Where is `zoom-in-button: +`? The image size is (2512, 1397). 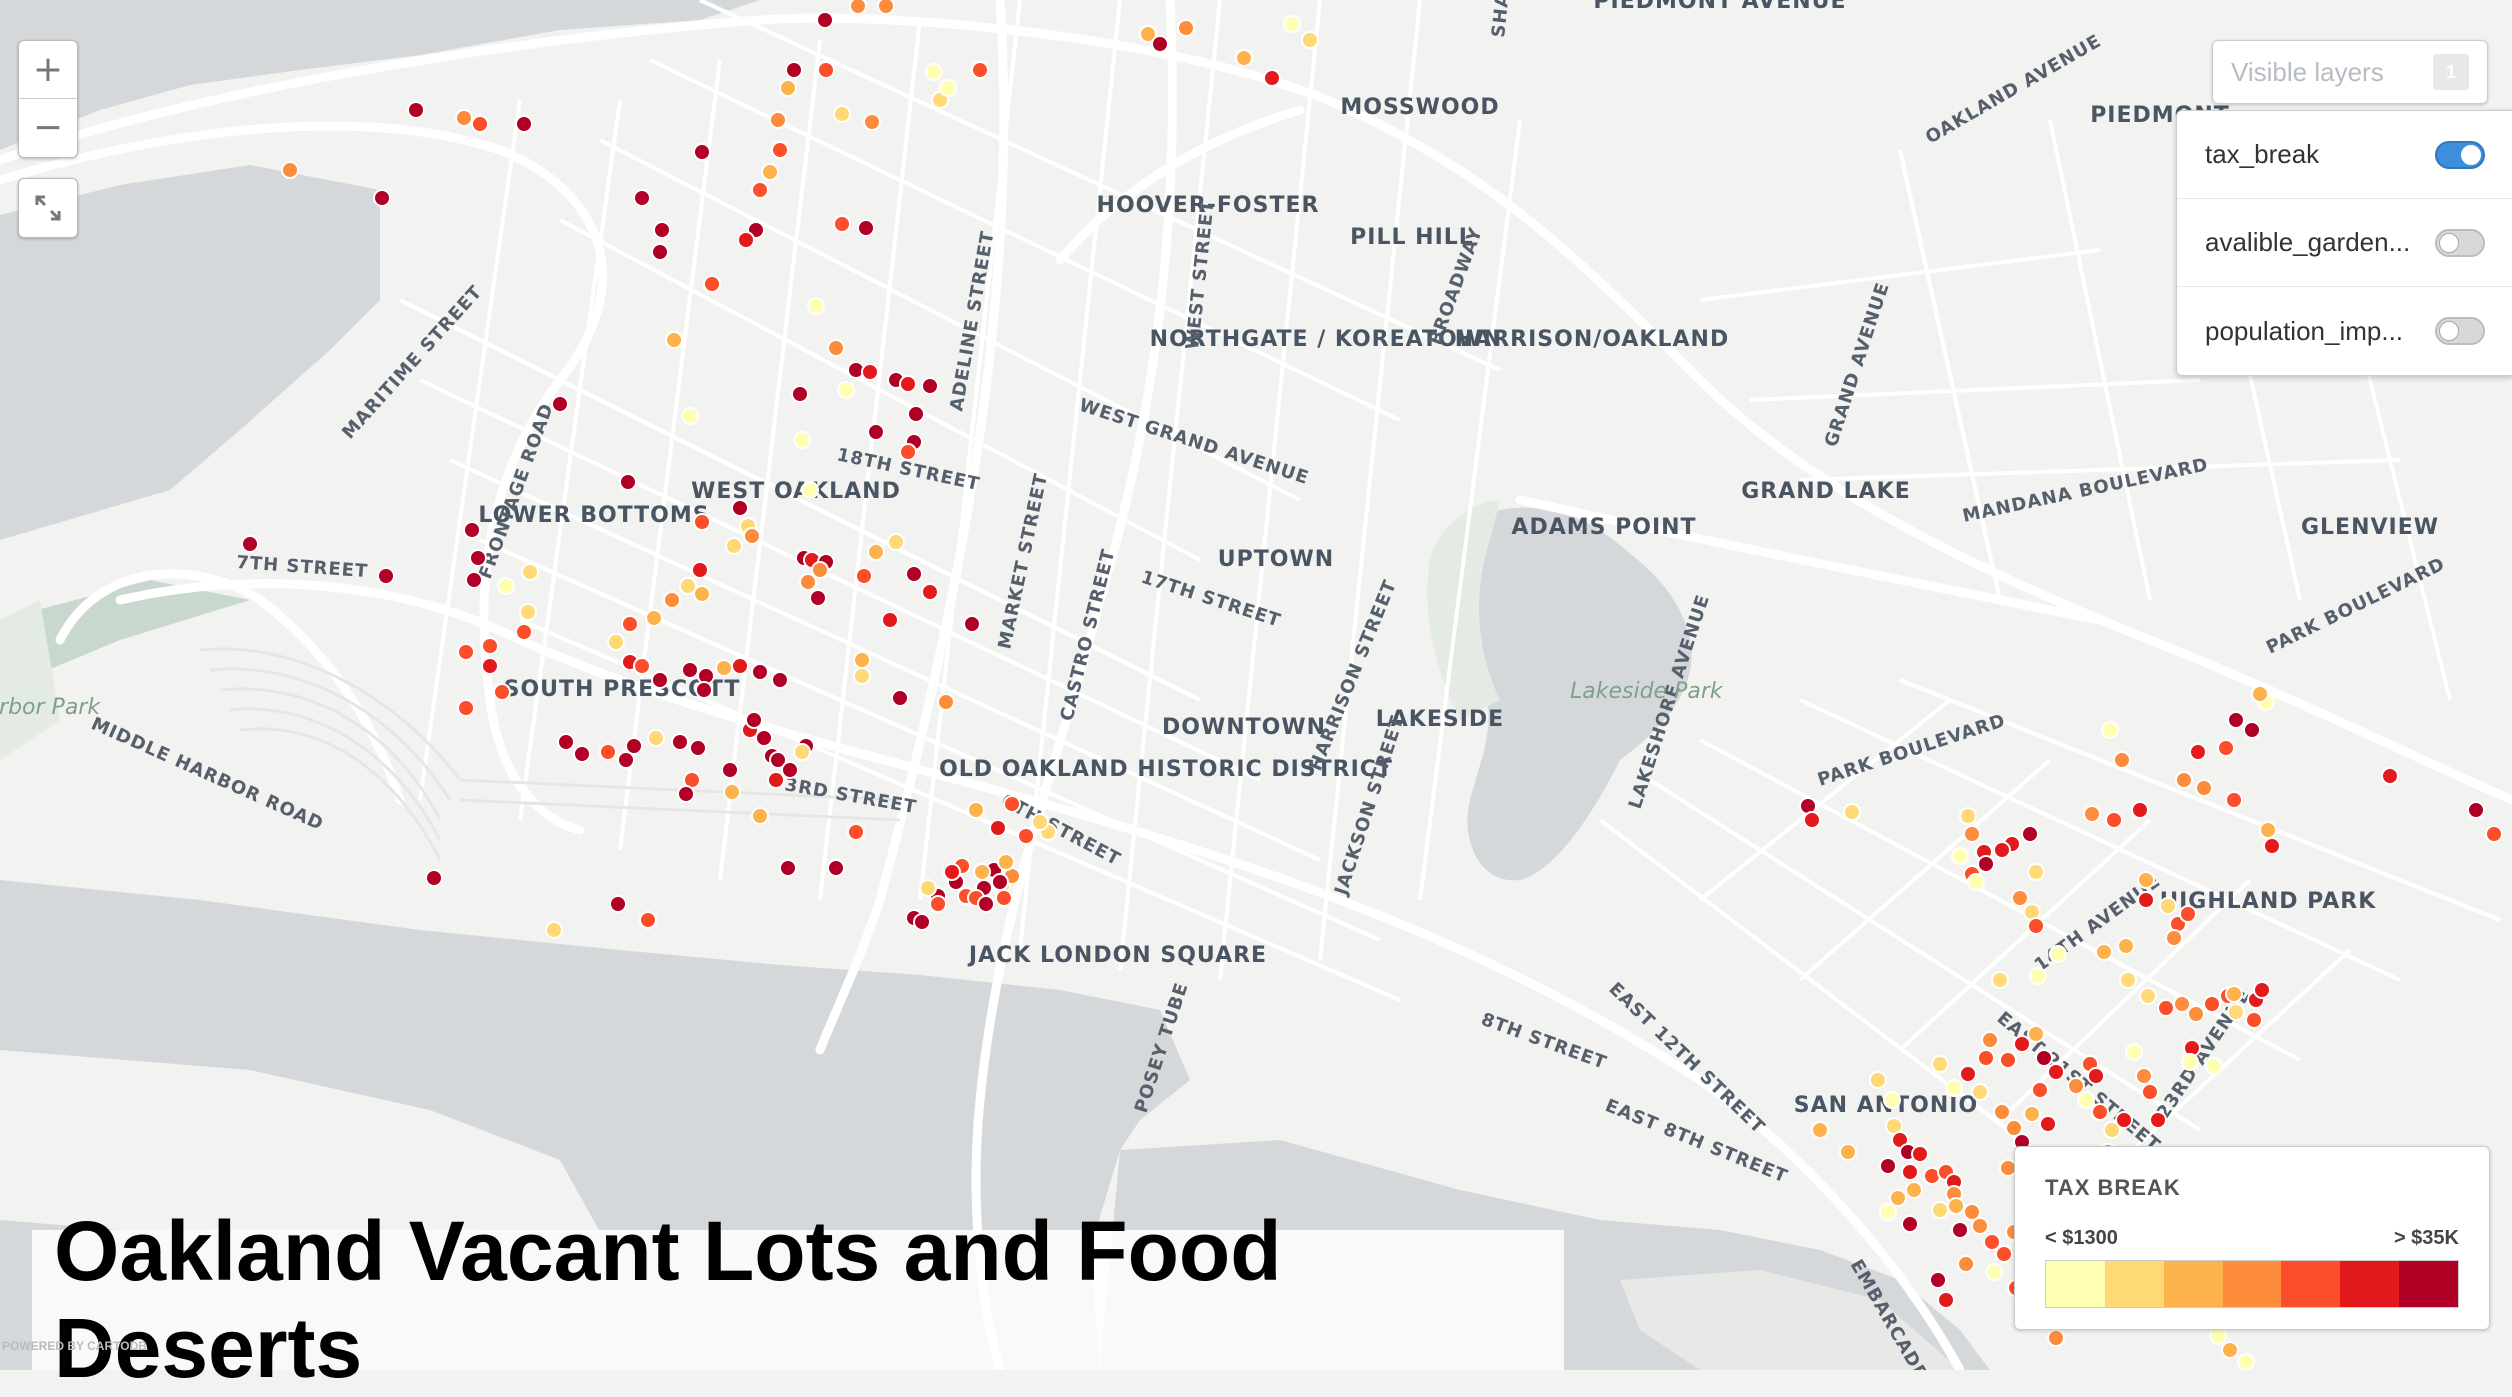 zoom-in-button: + is located at coordinates (48, 70).